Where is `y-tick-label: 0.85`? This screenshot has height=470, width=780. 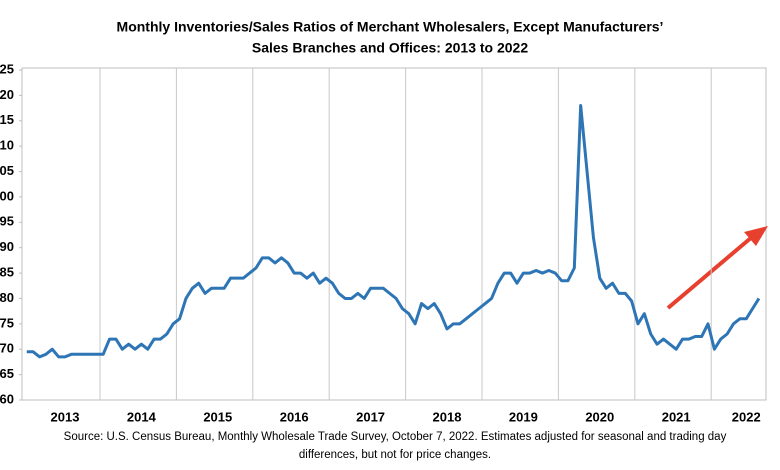
y-tick-label: 0.85 is located at coordinates (7, 272).